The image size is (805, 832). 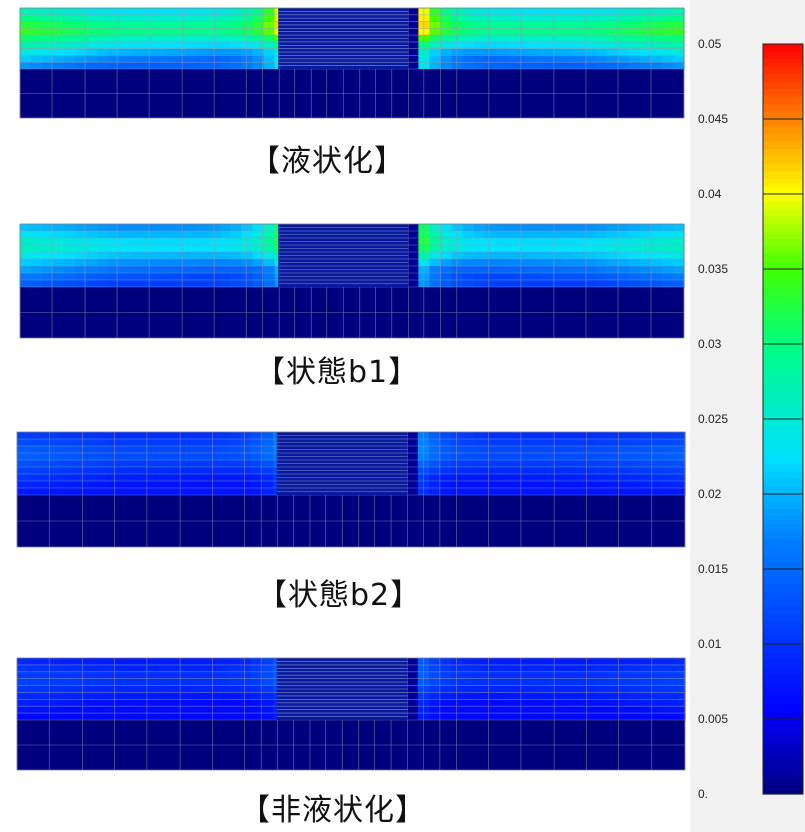 I want to click on structure-lines, so click(x=343, y=255).